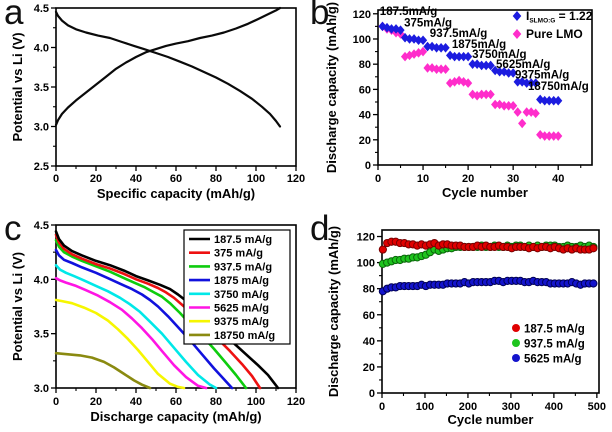 The image size is (612, 432). I want to click on series-discharge-curve, so click(168, 69).